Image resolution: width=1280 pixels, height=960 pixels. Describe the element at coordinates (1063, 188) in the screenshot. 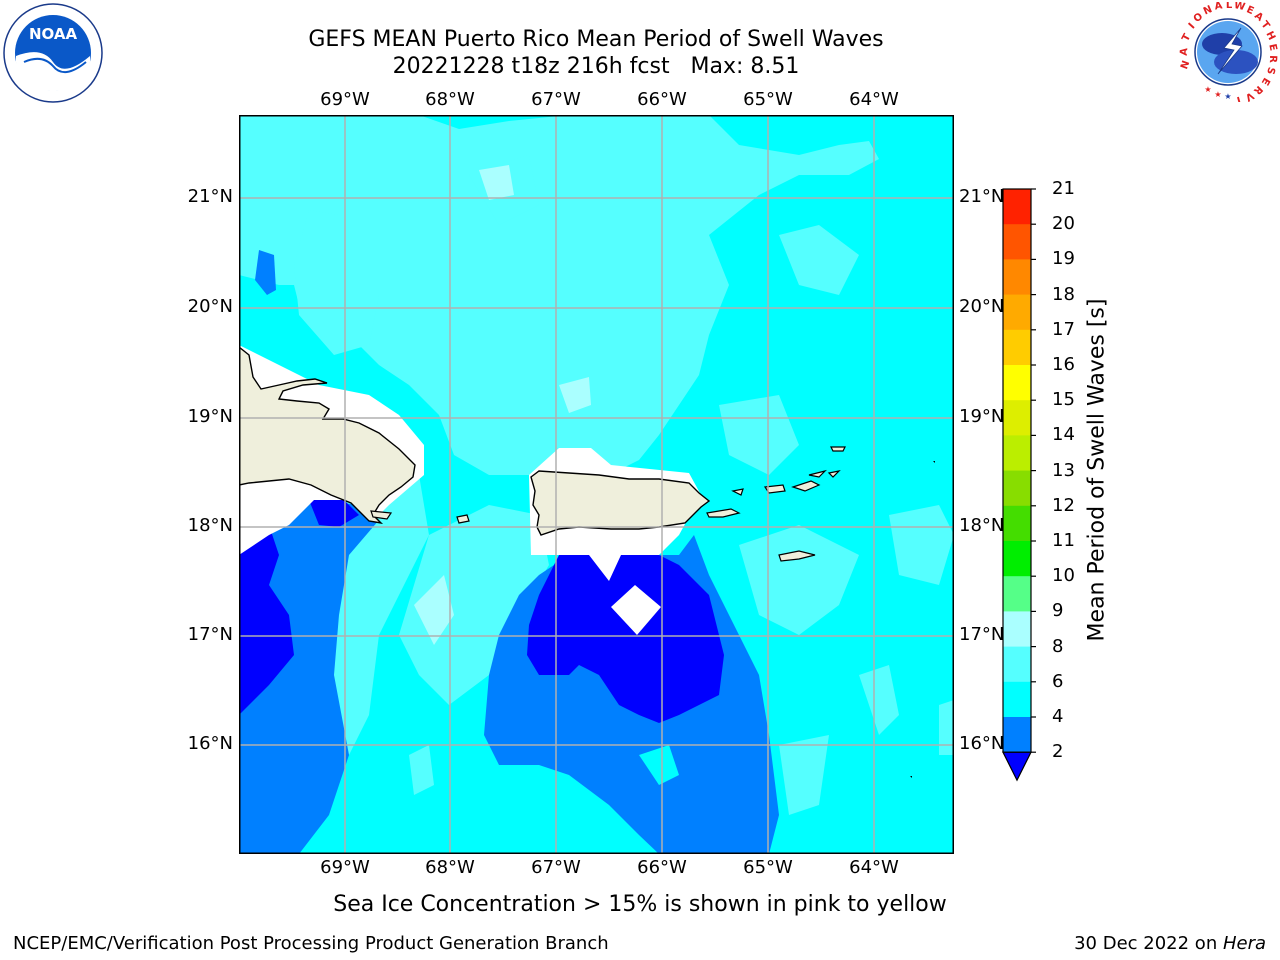

I see `colorbar-tick-label: 21` at that location.